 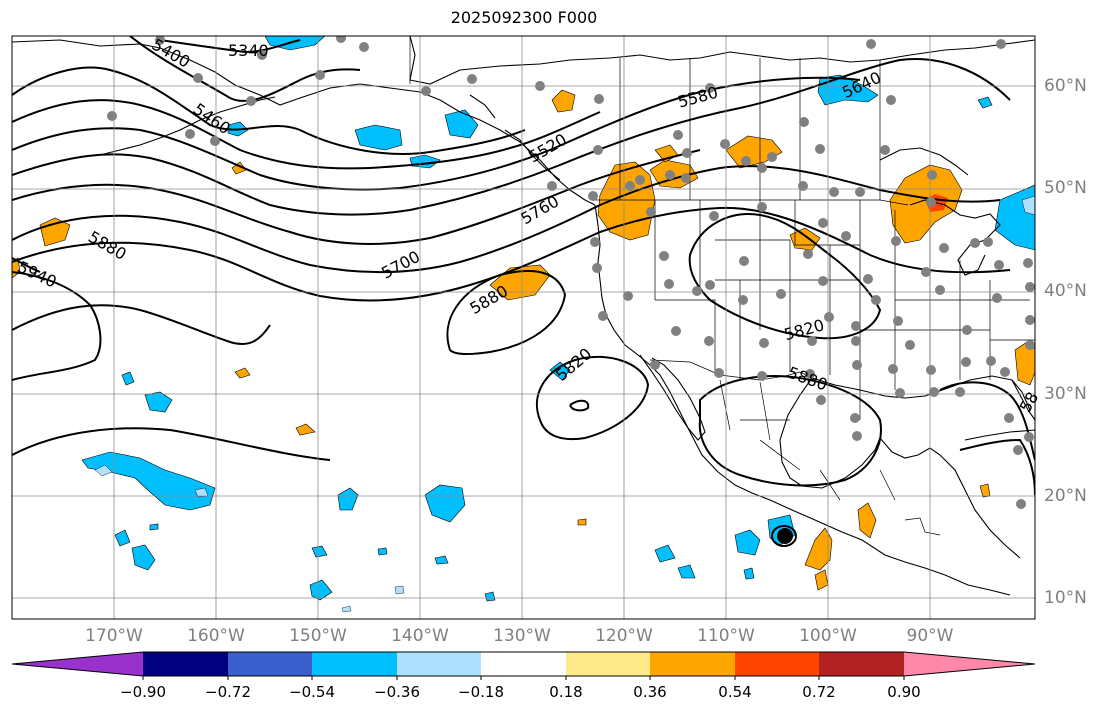 What do you see at coordinates (819, 692) in the screenshot?
I see `colorbar-tick-label: 0.72` at bounding box center [819, 692].